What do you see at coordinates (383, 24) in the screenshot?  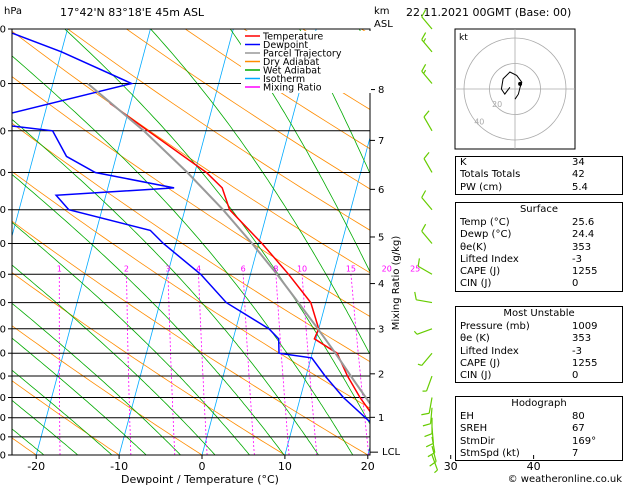 I see `height-unit-label-asl: ASL` at bounding box center [383, 24].